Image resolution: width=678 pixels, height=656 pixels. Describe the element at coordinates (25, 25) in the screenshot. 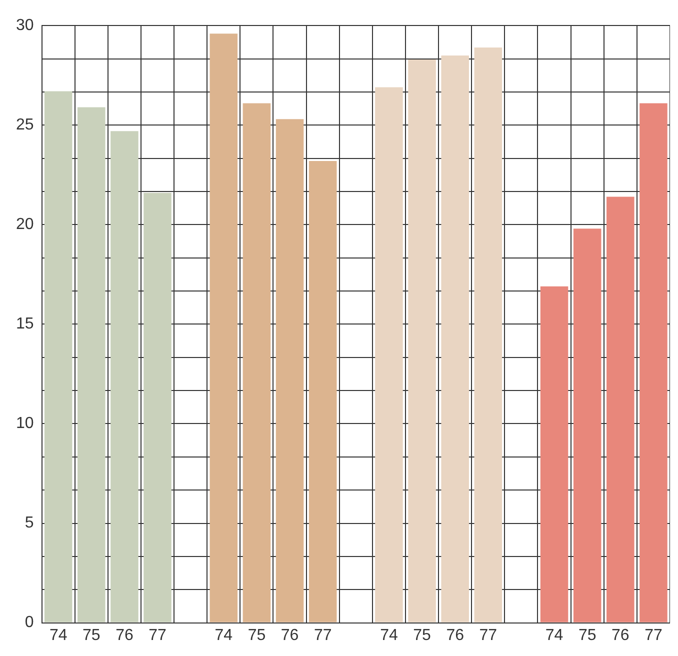

I see `y-tick-label: 30` at that location.